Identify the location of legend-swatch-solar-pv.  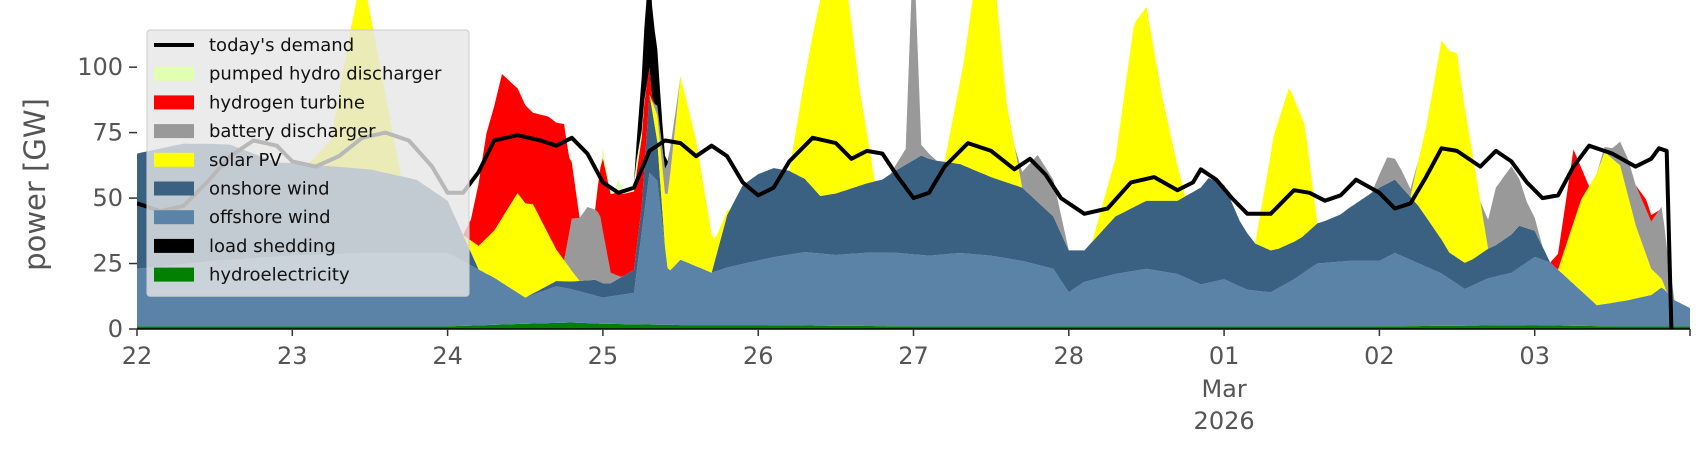
(174, 159).